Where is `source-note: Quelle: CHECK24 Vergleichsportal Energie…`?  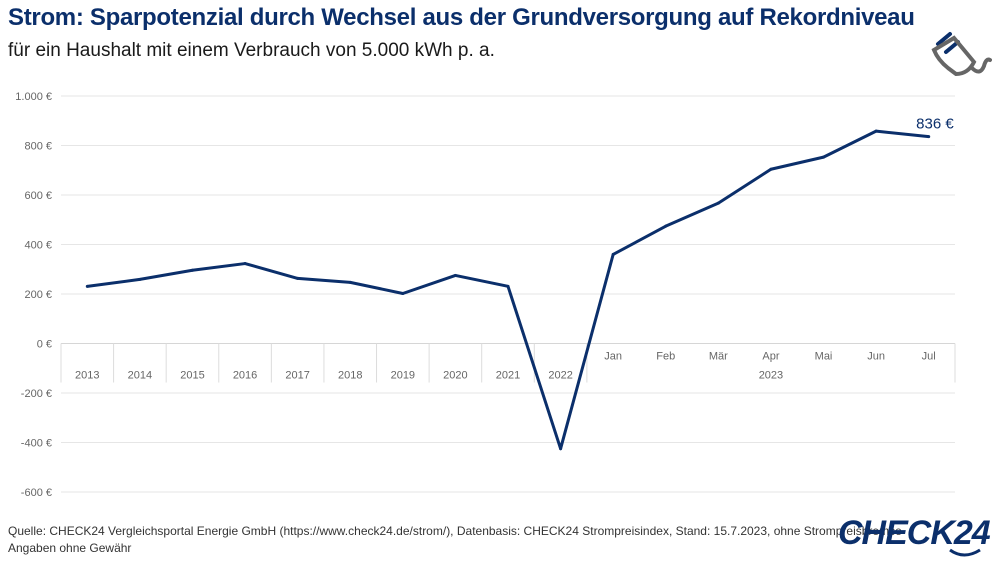
source-note: Quelle: CHECK24 Vergleichsportal Energie… is located at coordinates (455, 540).